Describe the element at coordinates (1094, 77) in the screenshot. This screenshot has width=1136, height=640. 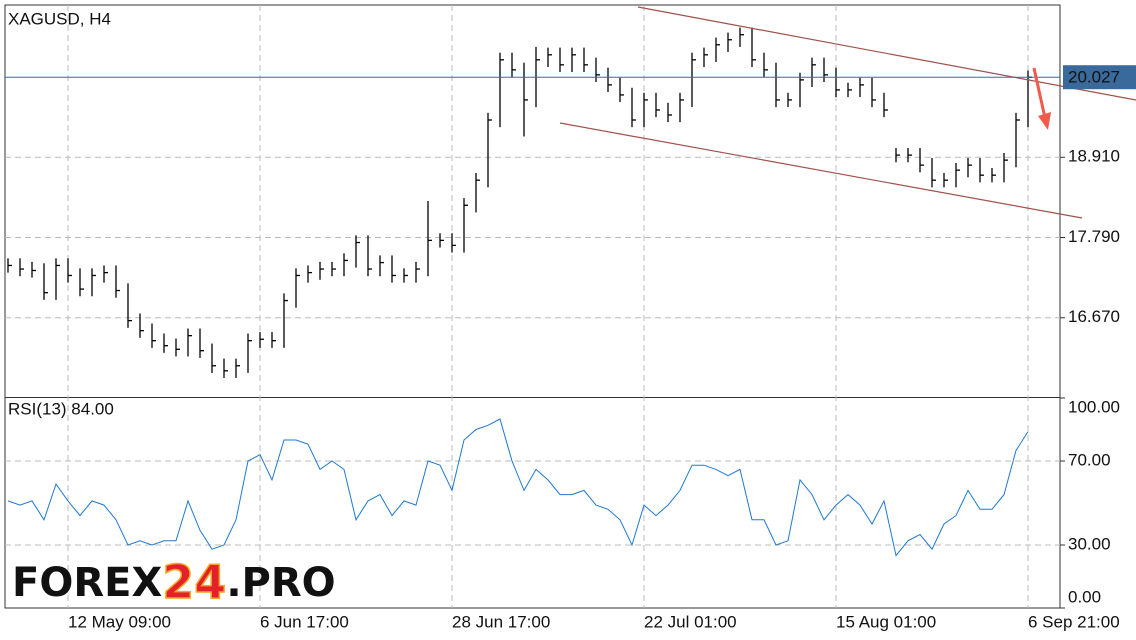
I see `current-price-label: 20.027` at that location.